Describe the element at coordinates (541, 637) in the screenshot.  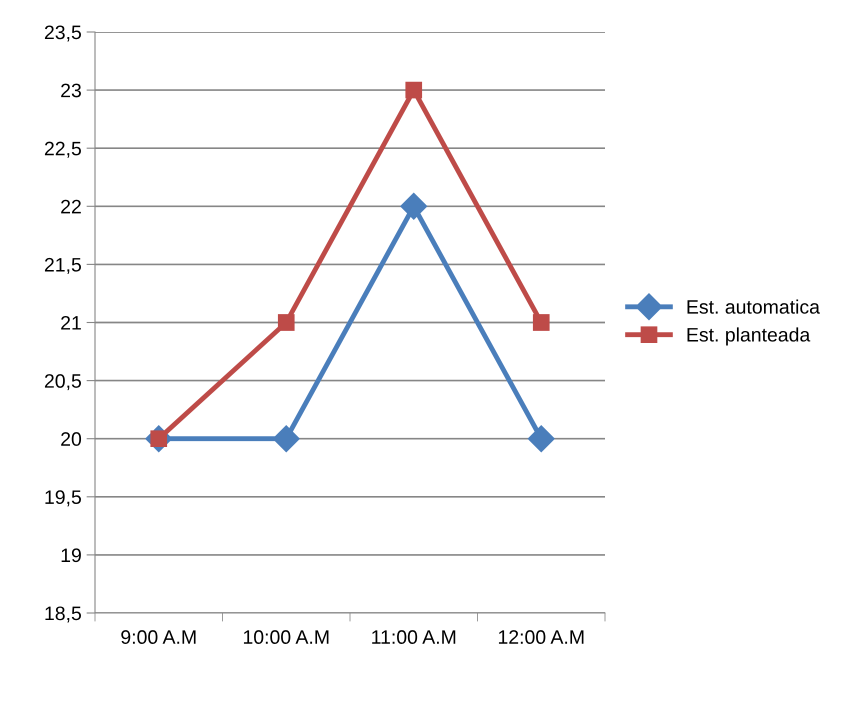
I see `x-tick-label: 12:00 A.M` at that location.